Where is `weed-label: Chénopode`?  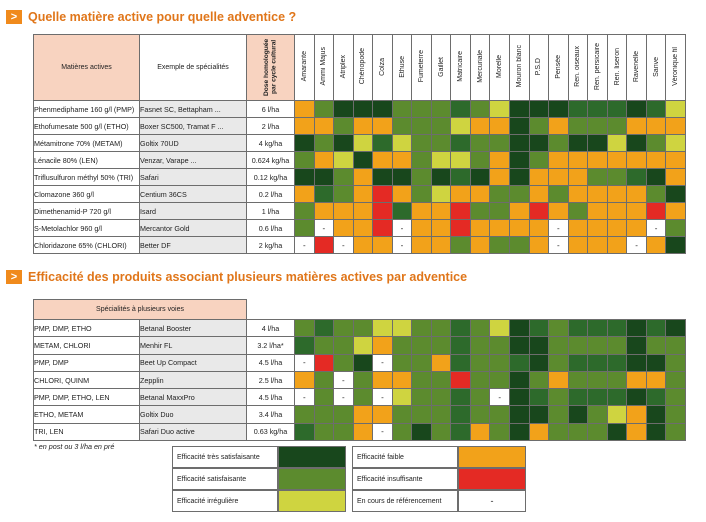
weed-label: Chénopode is located at coordinates (363, 66).